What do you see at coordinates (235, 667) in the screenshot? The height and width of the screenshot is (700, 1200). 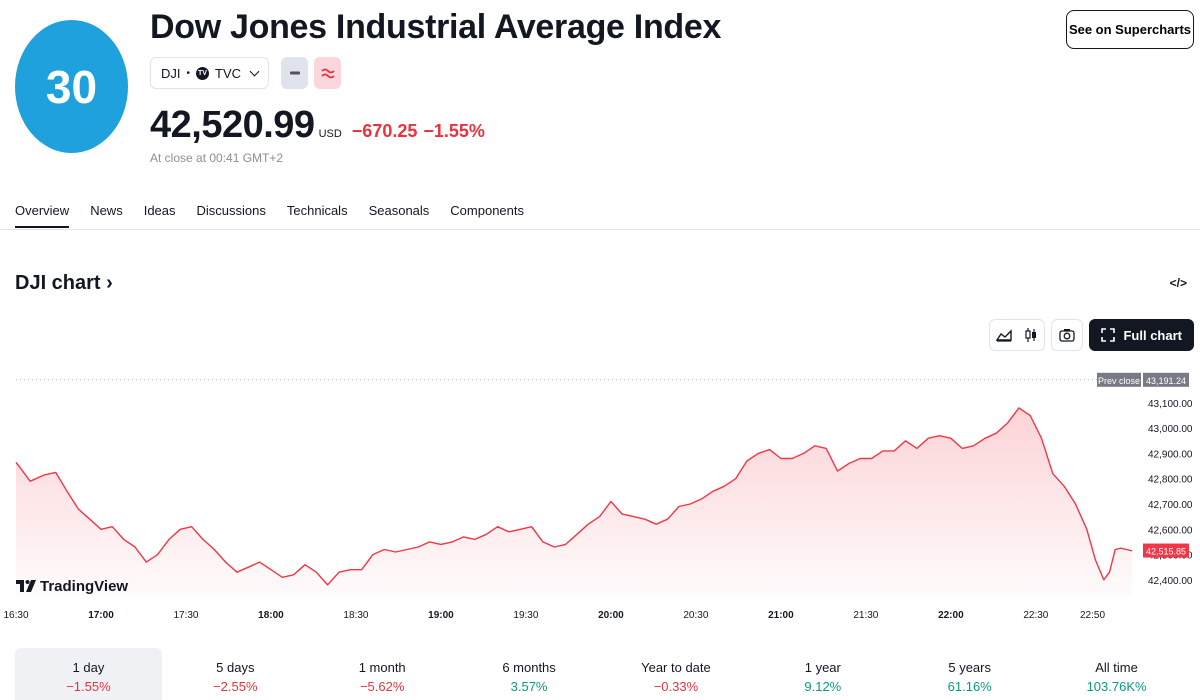 I see `period-label: 5 days` at bounding box center [235, 667].